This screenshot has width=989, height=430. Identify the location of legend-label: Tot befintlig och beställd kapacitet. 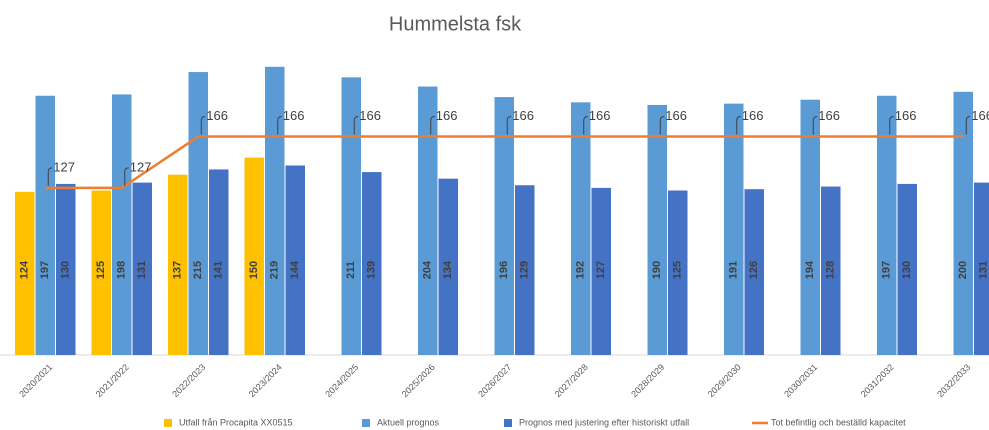
(838, 422).